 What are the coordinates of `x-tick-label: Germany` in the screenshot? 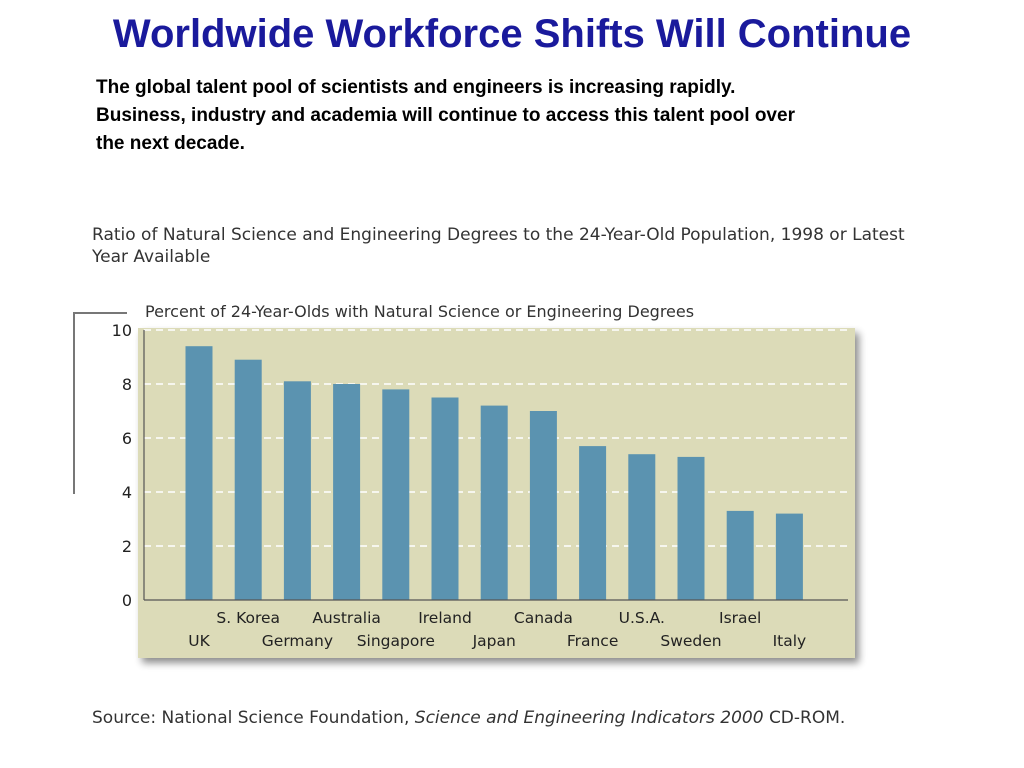 It's located at (297, 641).